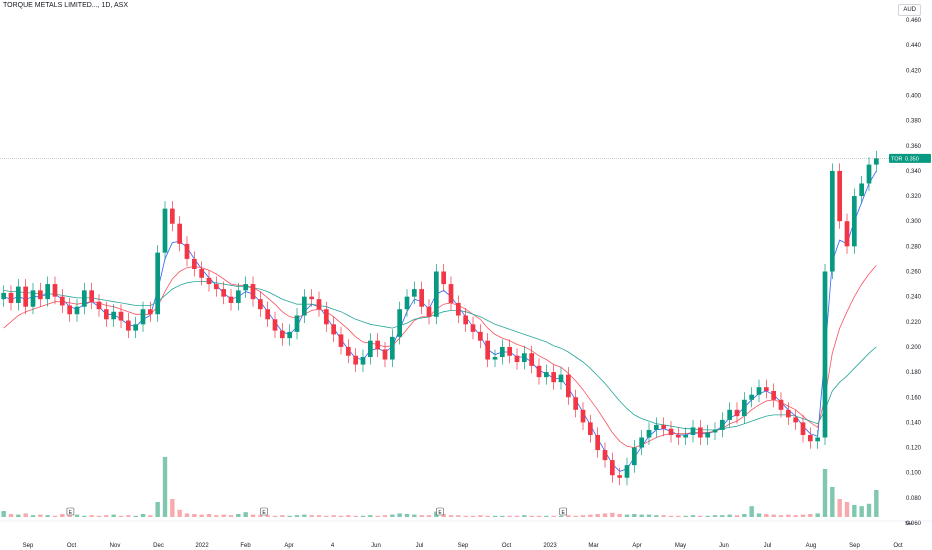 The height and width of the screenshot is (550, 932). What do you see at coordinates (245, 546) in the screenshot?
I see `x-tick-label: Feb` at bounding box center [245, 546].